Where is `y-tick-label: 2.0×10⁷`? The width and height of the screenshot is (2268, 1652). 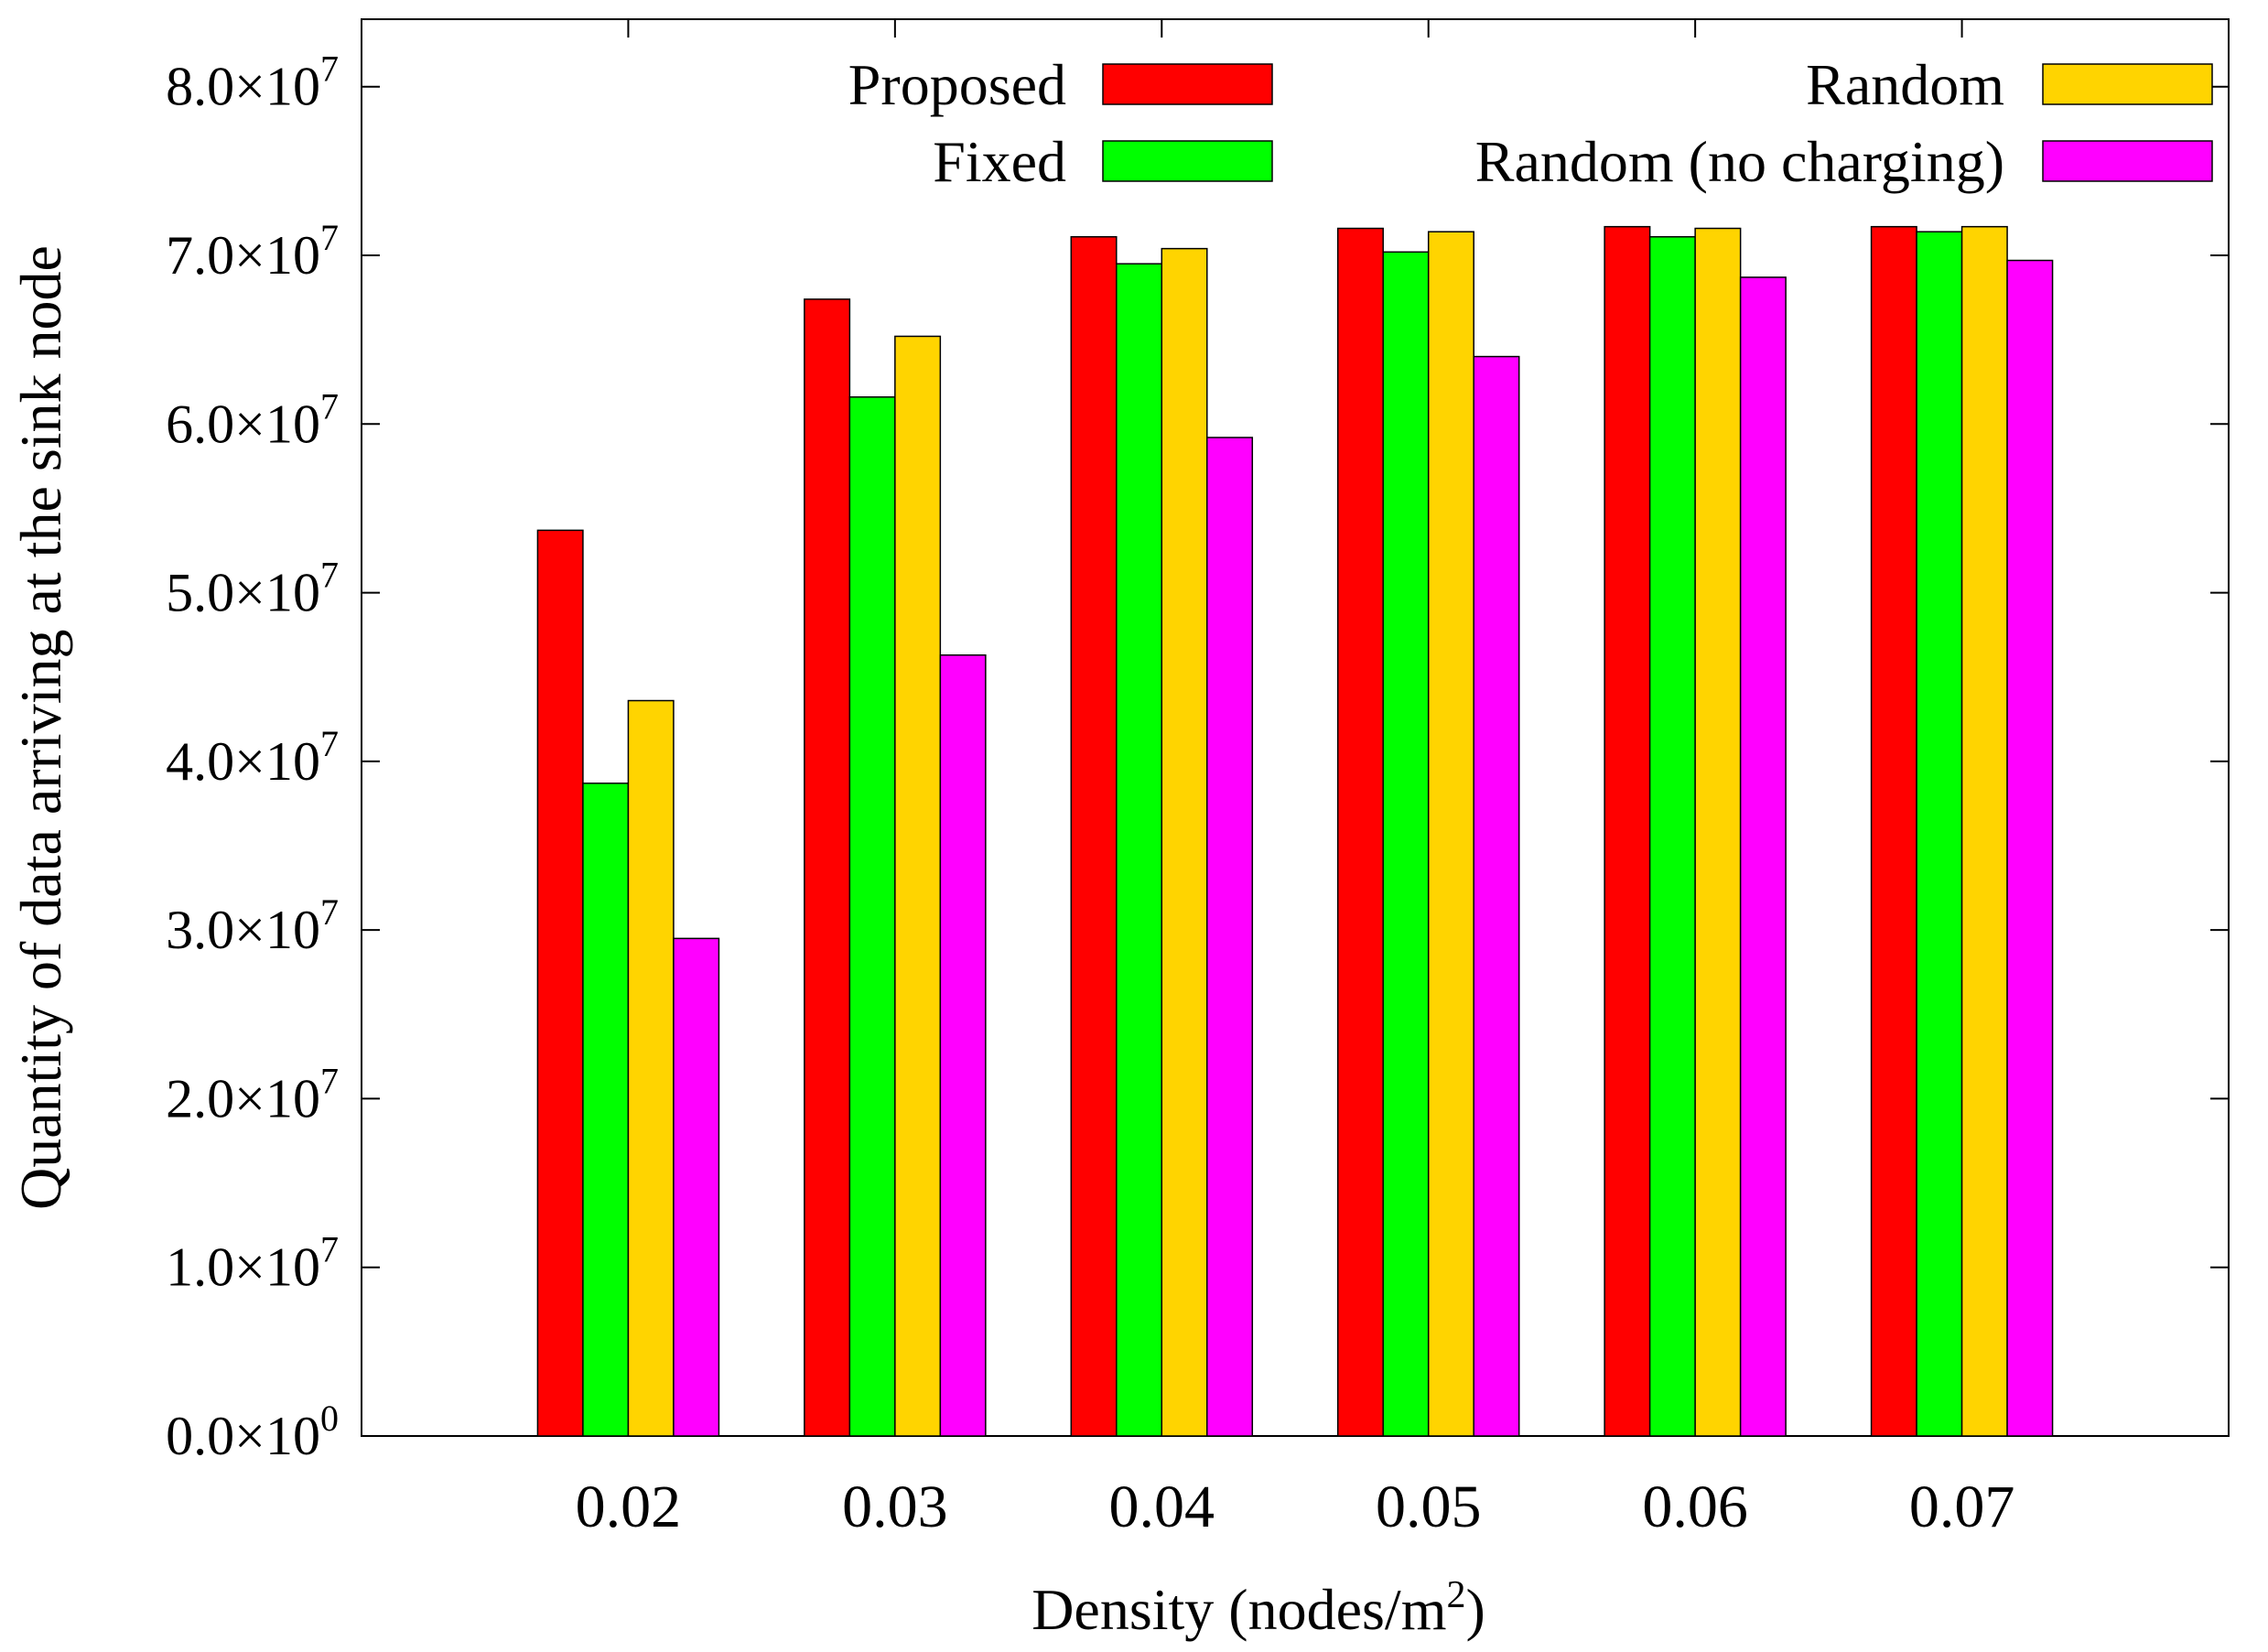 y-tick-label: 2.0×10⁷ is located at coordinates (252, 1094).